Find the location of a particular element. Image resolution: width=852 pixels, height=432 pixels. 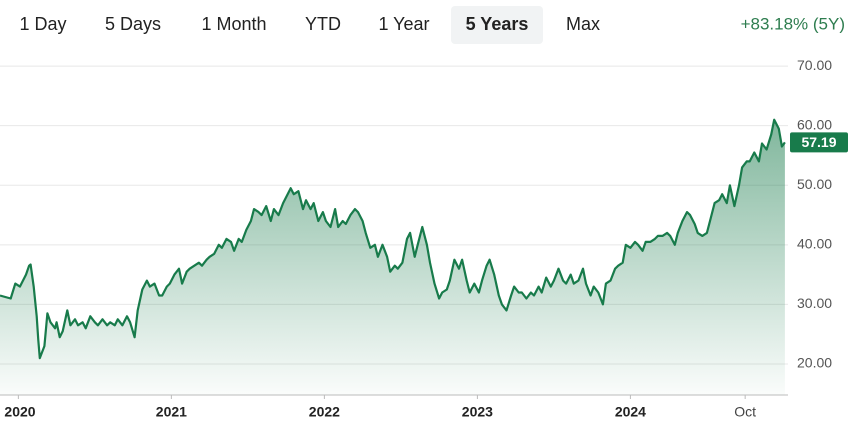

range-tab: 1 Year is located at coordinates (403, 24).